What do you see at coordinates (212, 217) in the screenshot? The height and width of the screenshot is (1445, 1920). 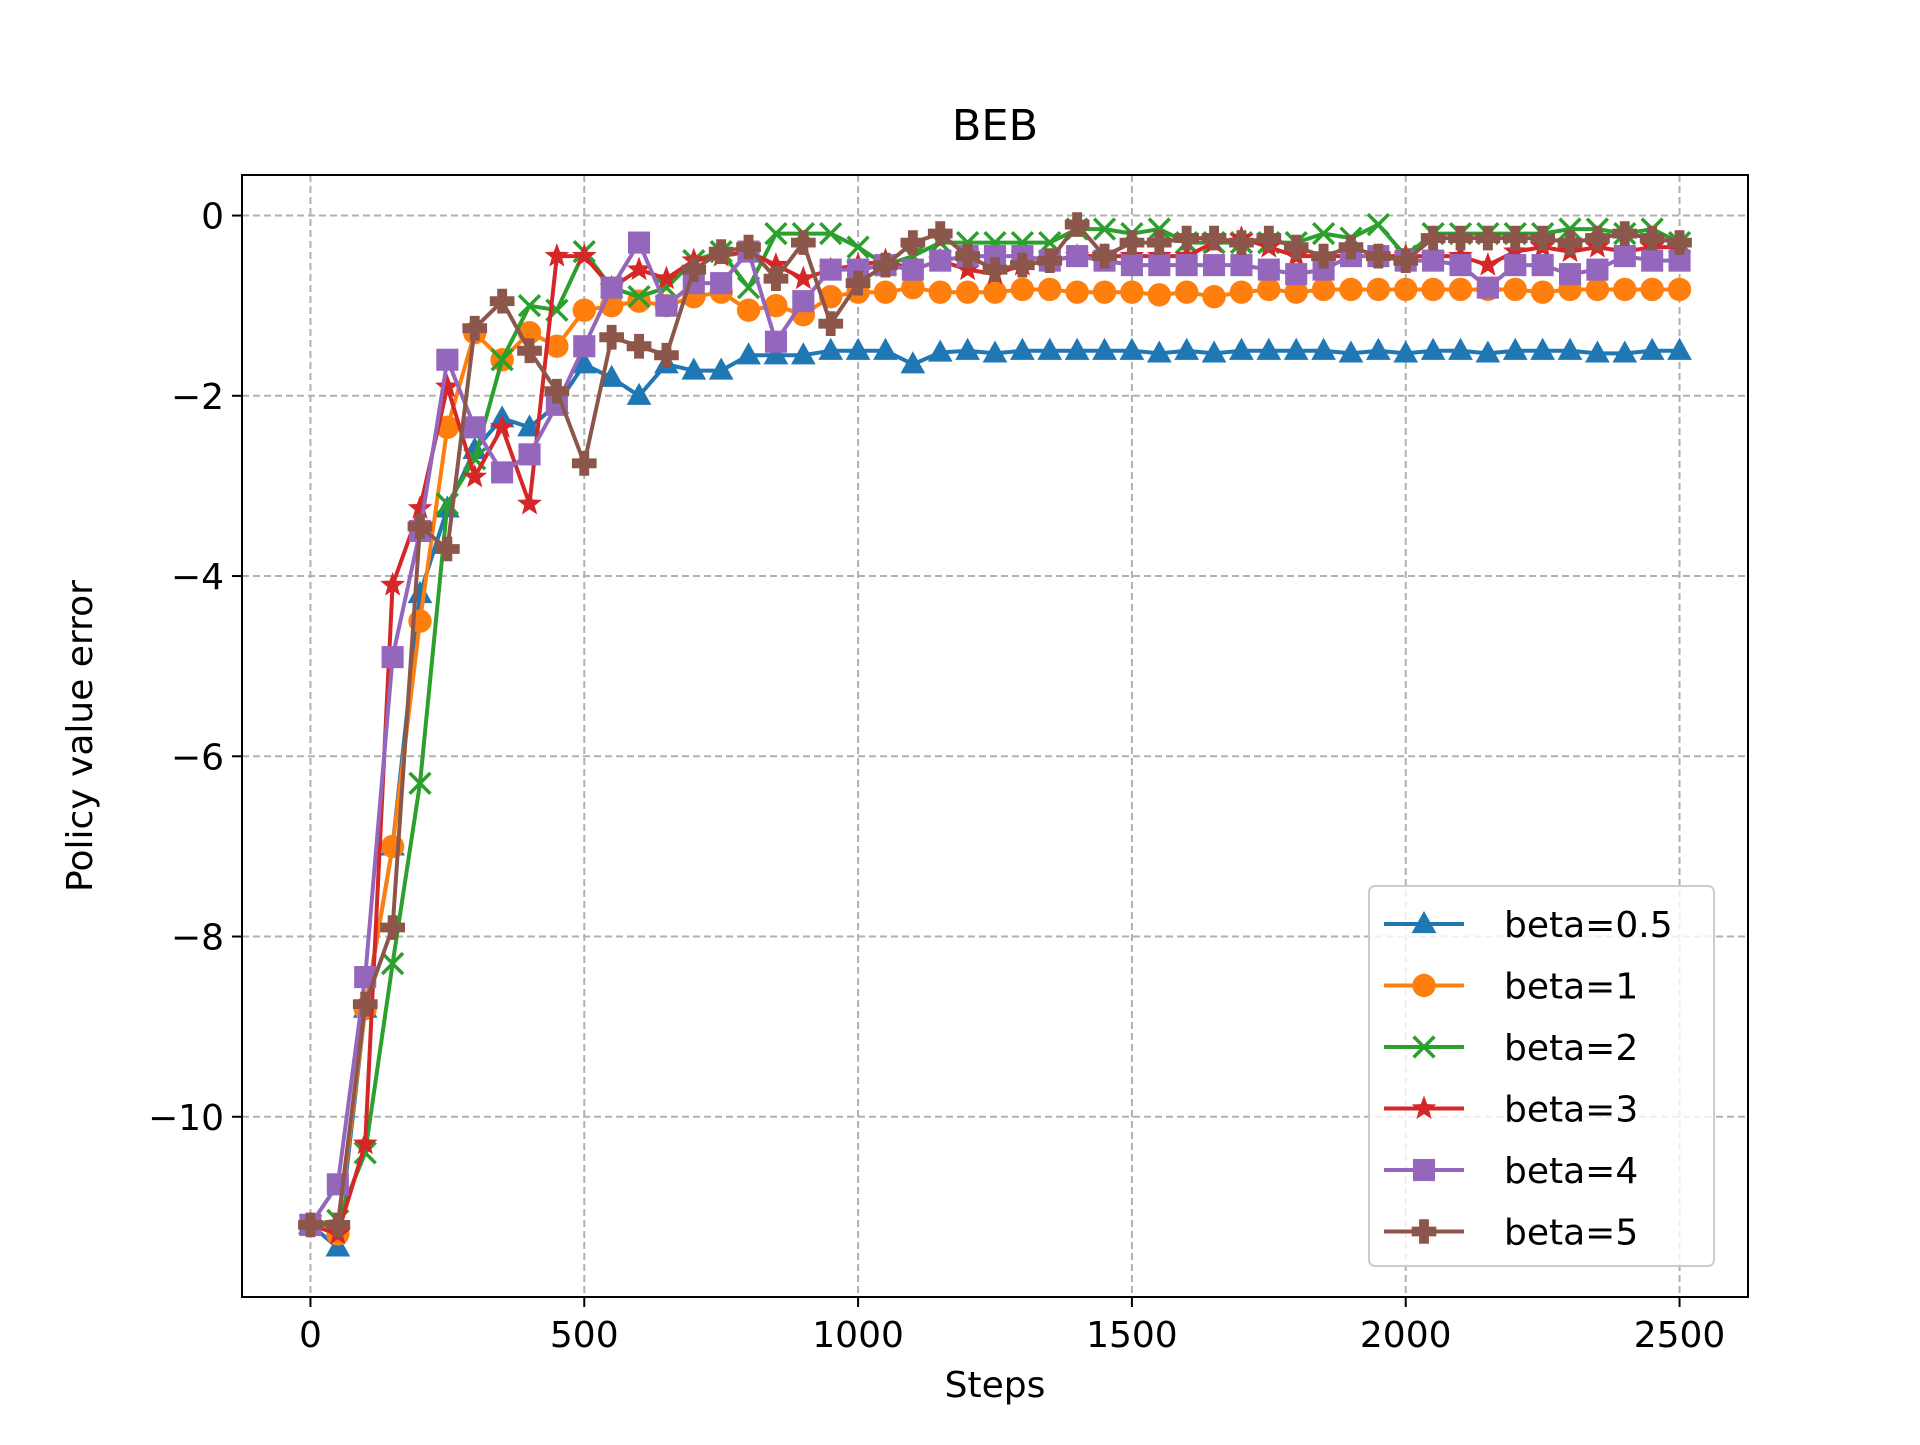 I see `y-tick-label: 0` at bounding box center [212, 217].